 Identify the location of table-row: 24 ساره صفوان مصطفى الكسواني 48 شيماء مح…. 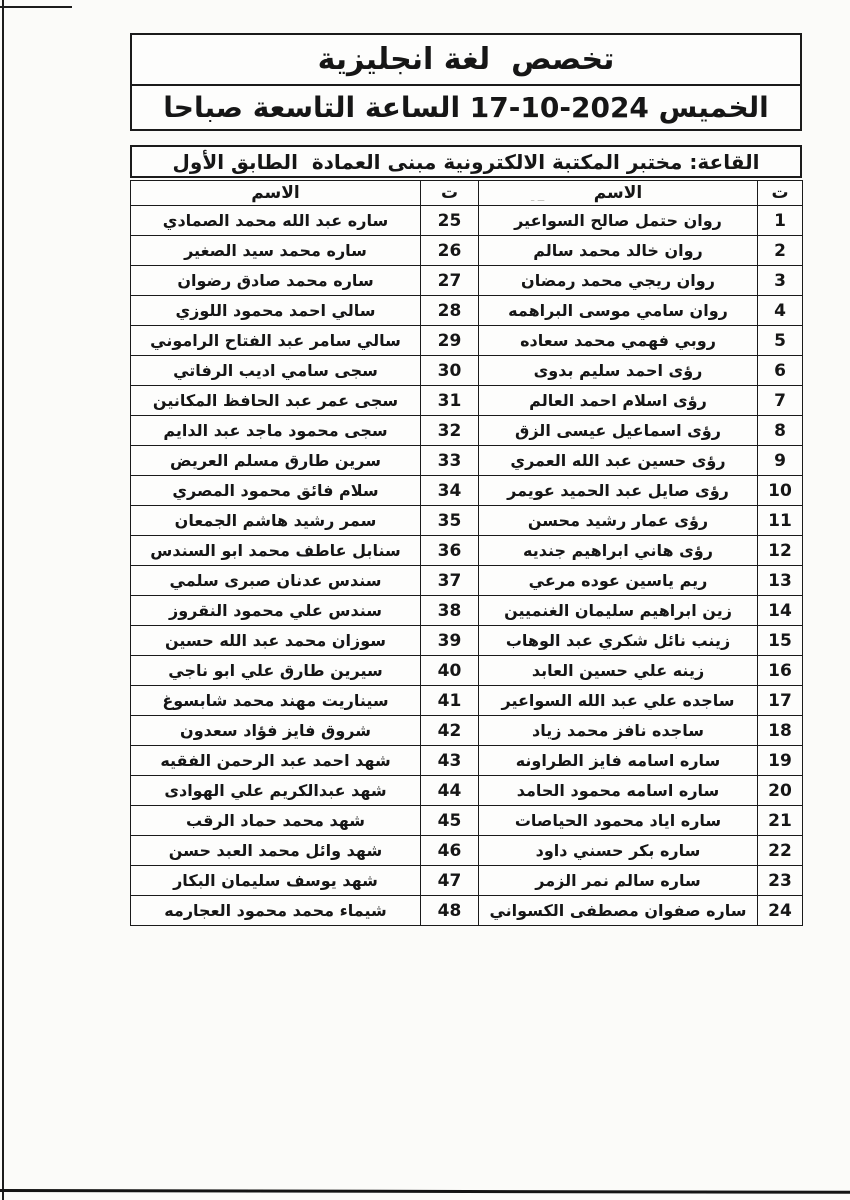
(466, 910).